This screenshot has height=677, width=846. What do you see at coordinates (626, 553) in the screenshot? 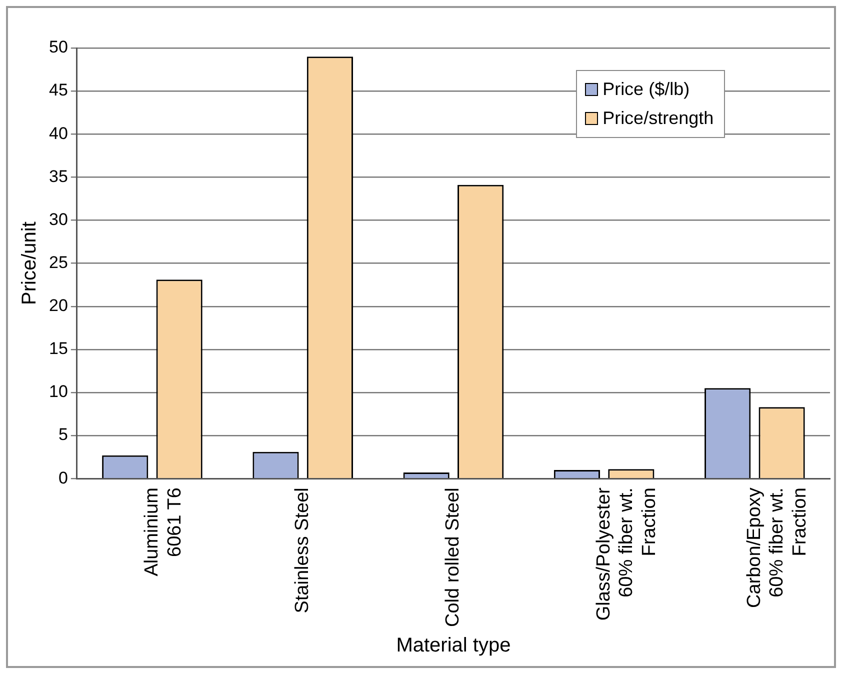
I see `x-tick-label: Glass/Polyester 60% fiber wt. Fraction` at bounding box center [626, 553].